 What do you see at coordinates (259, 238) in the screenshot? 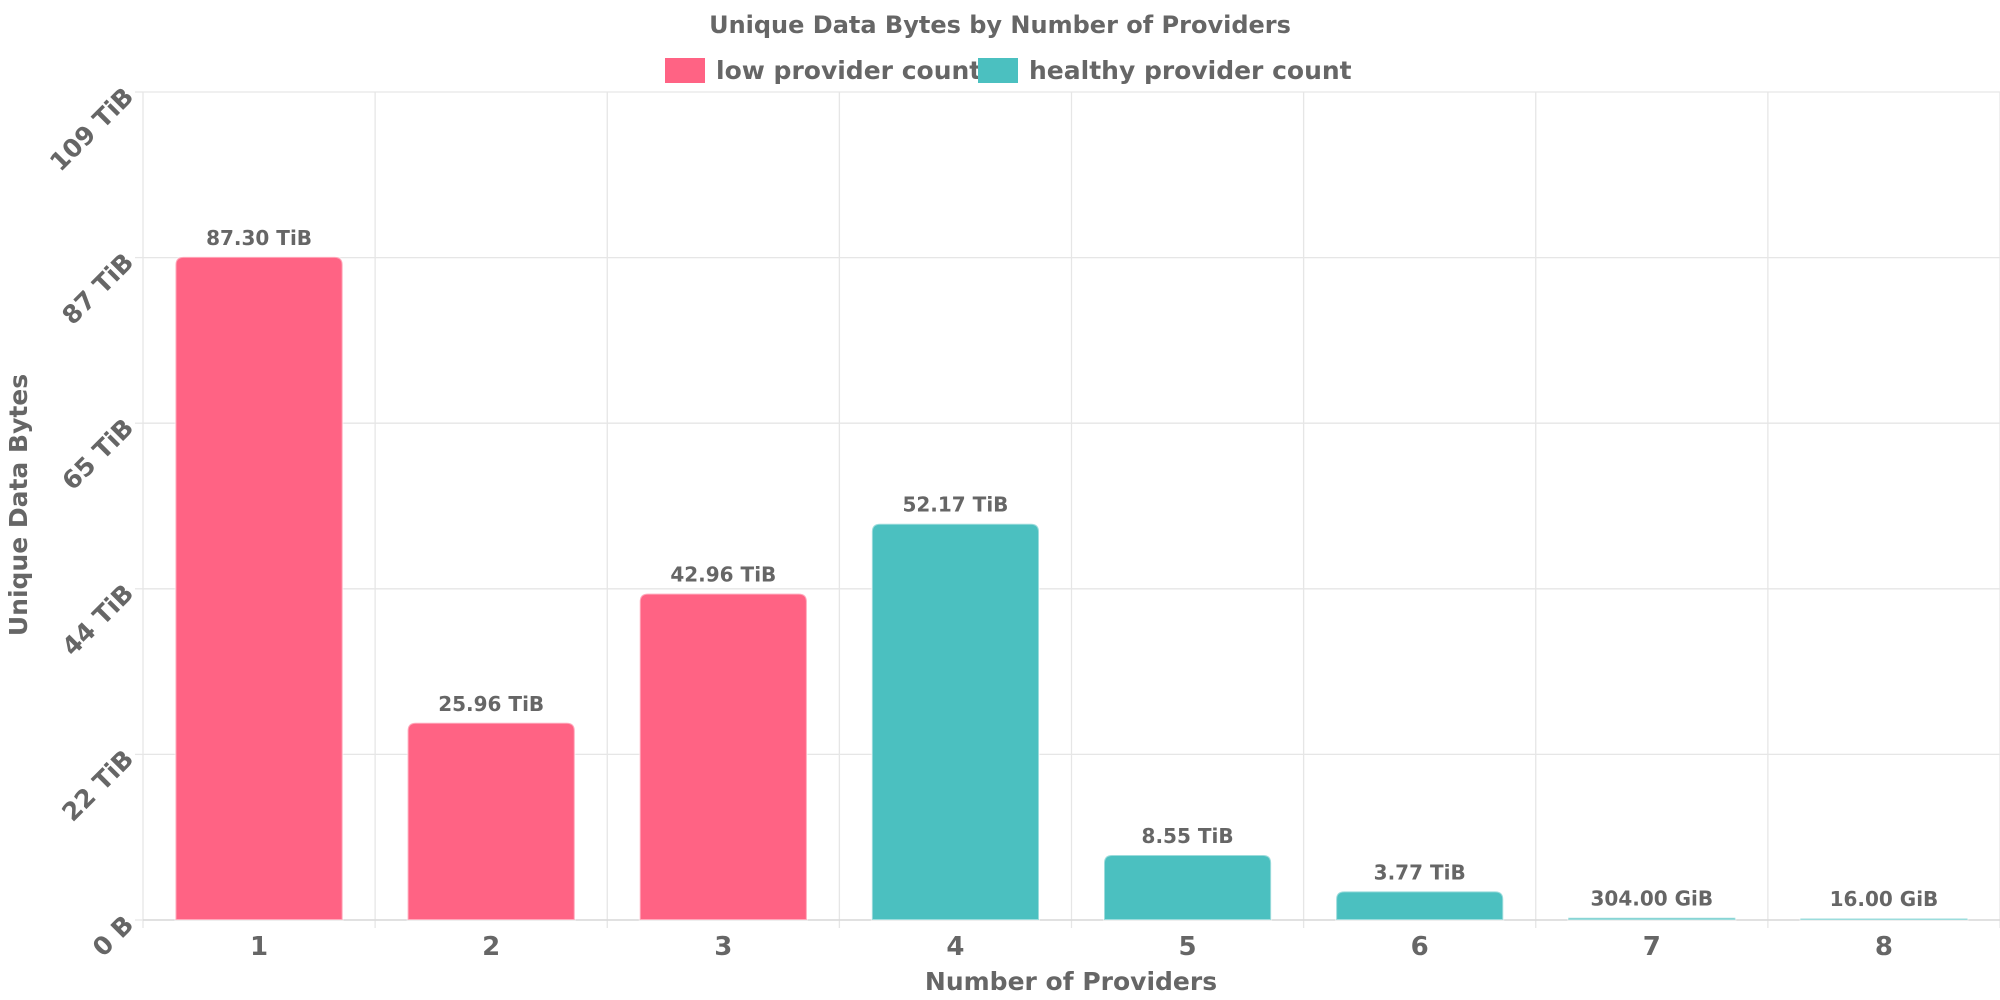
I see `data-label-1: 87.30 TiB` at bounding box center [259, 238].